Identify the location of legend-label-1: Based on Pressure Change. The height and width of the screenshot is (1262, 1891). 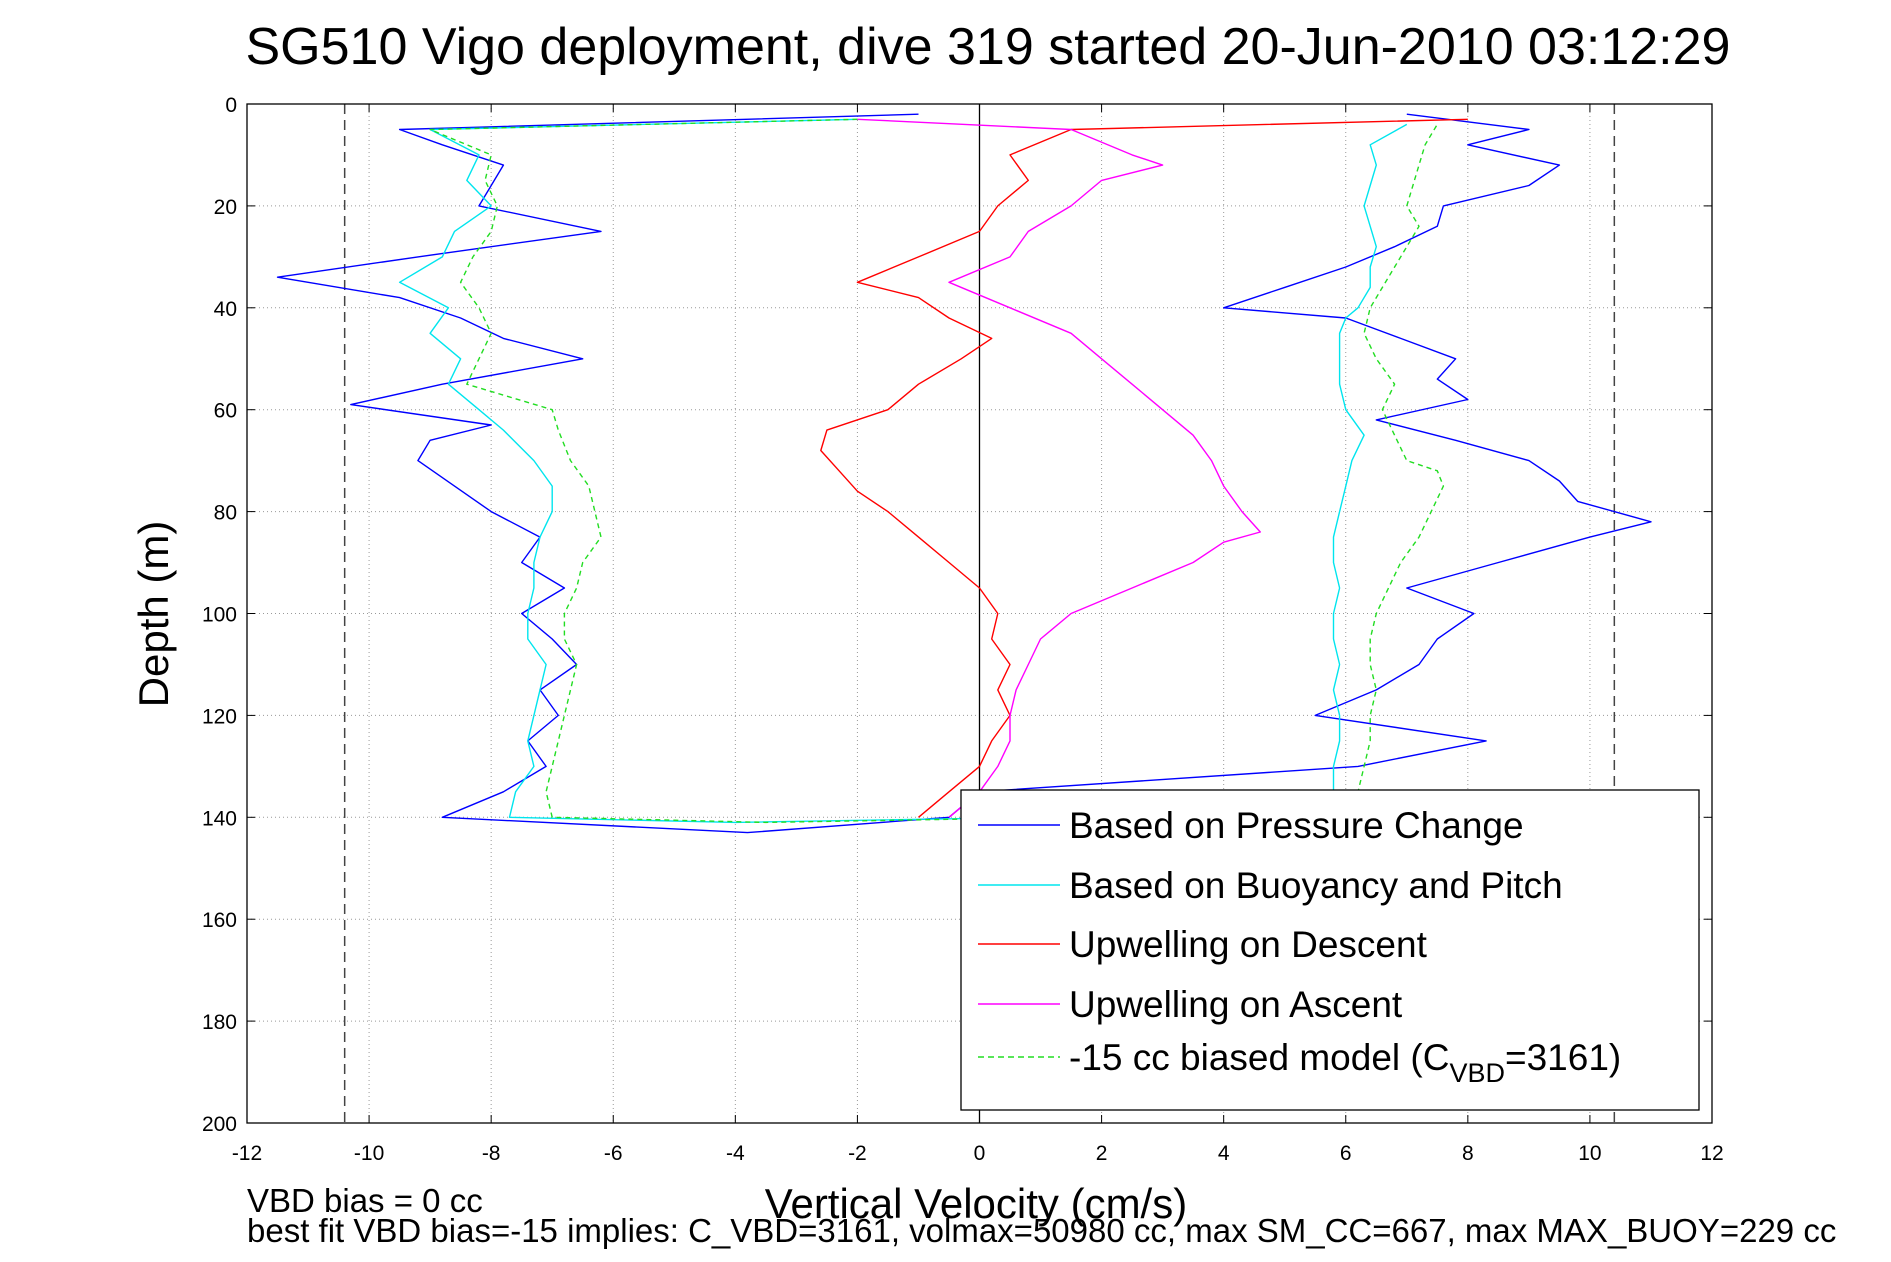
(1296, 825).